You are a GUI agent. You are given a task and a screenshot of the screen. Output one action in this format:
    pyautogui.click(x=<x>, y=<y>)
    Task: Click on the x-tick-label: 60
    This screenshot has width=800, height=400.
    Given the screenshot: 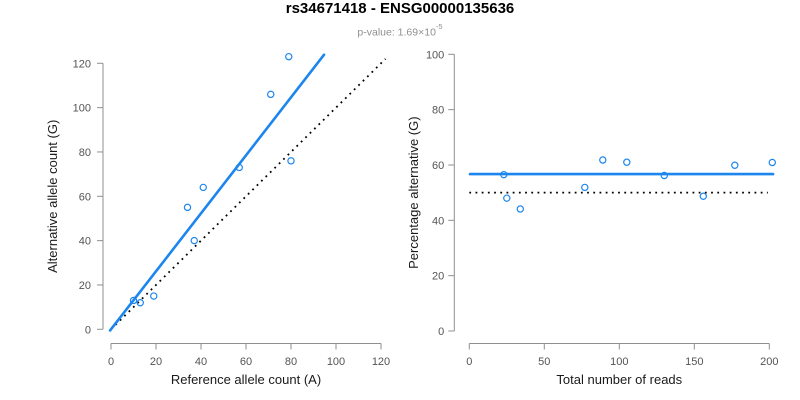 What is the action you would take?
    pyautogui.click(x=246, y=362)
    